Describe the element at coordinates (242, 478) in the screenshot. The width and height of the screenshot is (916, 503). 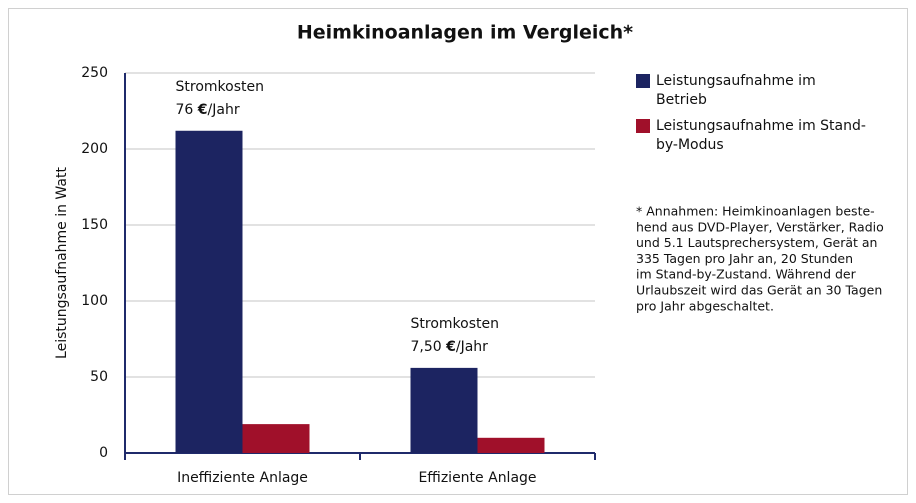
I see `x-tick-label: Ineffiziente Anlage` at that location.